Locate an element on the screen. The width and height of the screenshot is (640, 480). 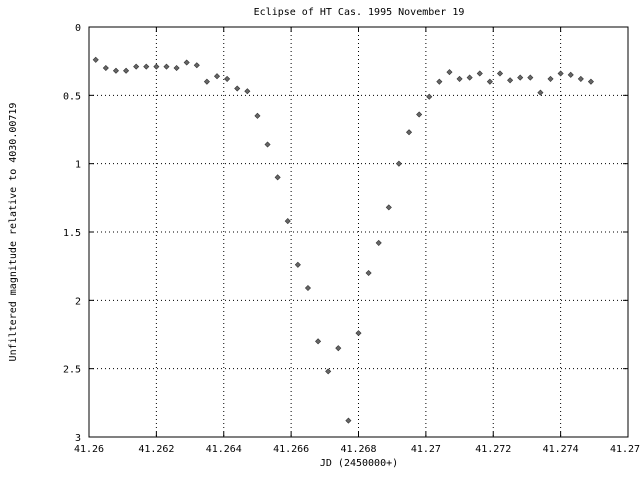
y-tick-label: 1.5 is located at coordinates (72, 233).